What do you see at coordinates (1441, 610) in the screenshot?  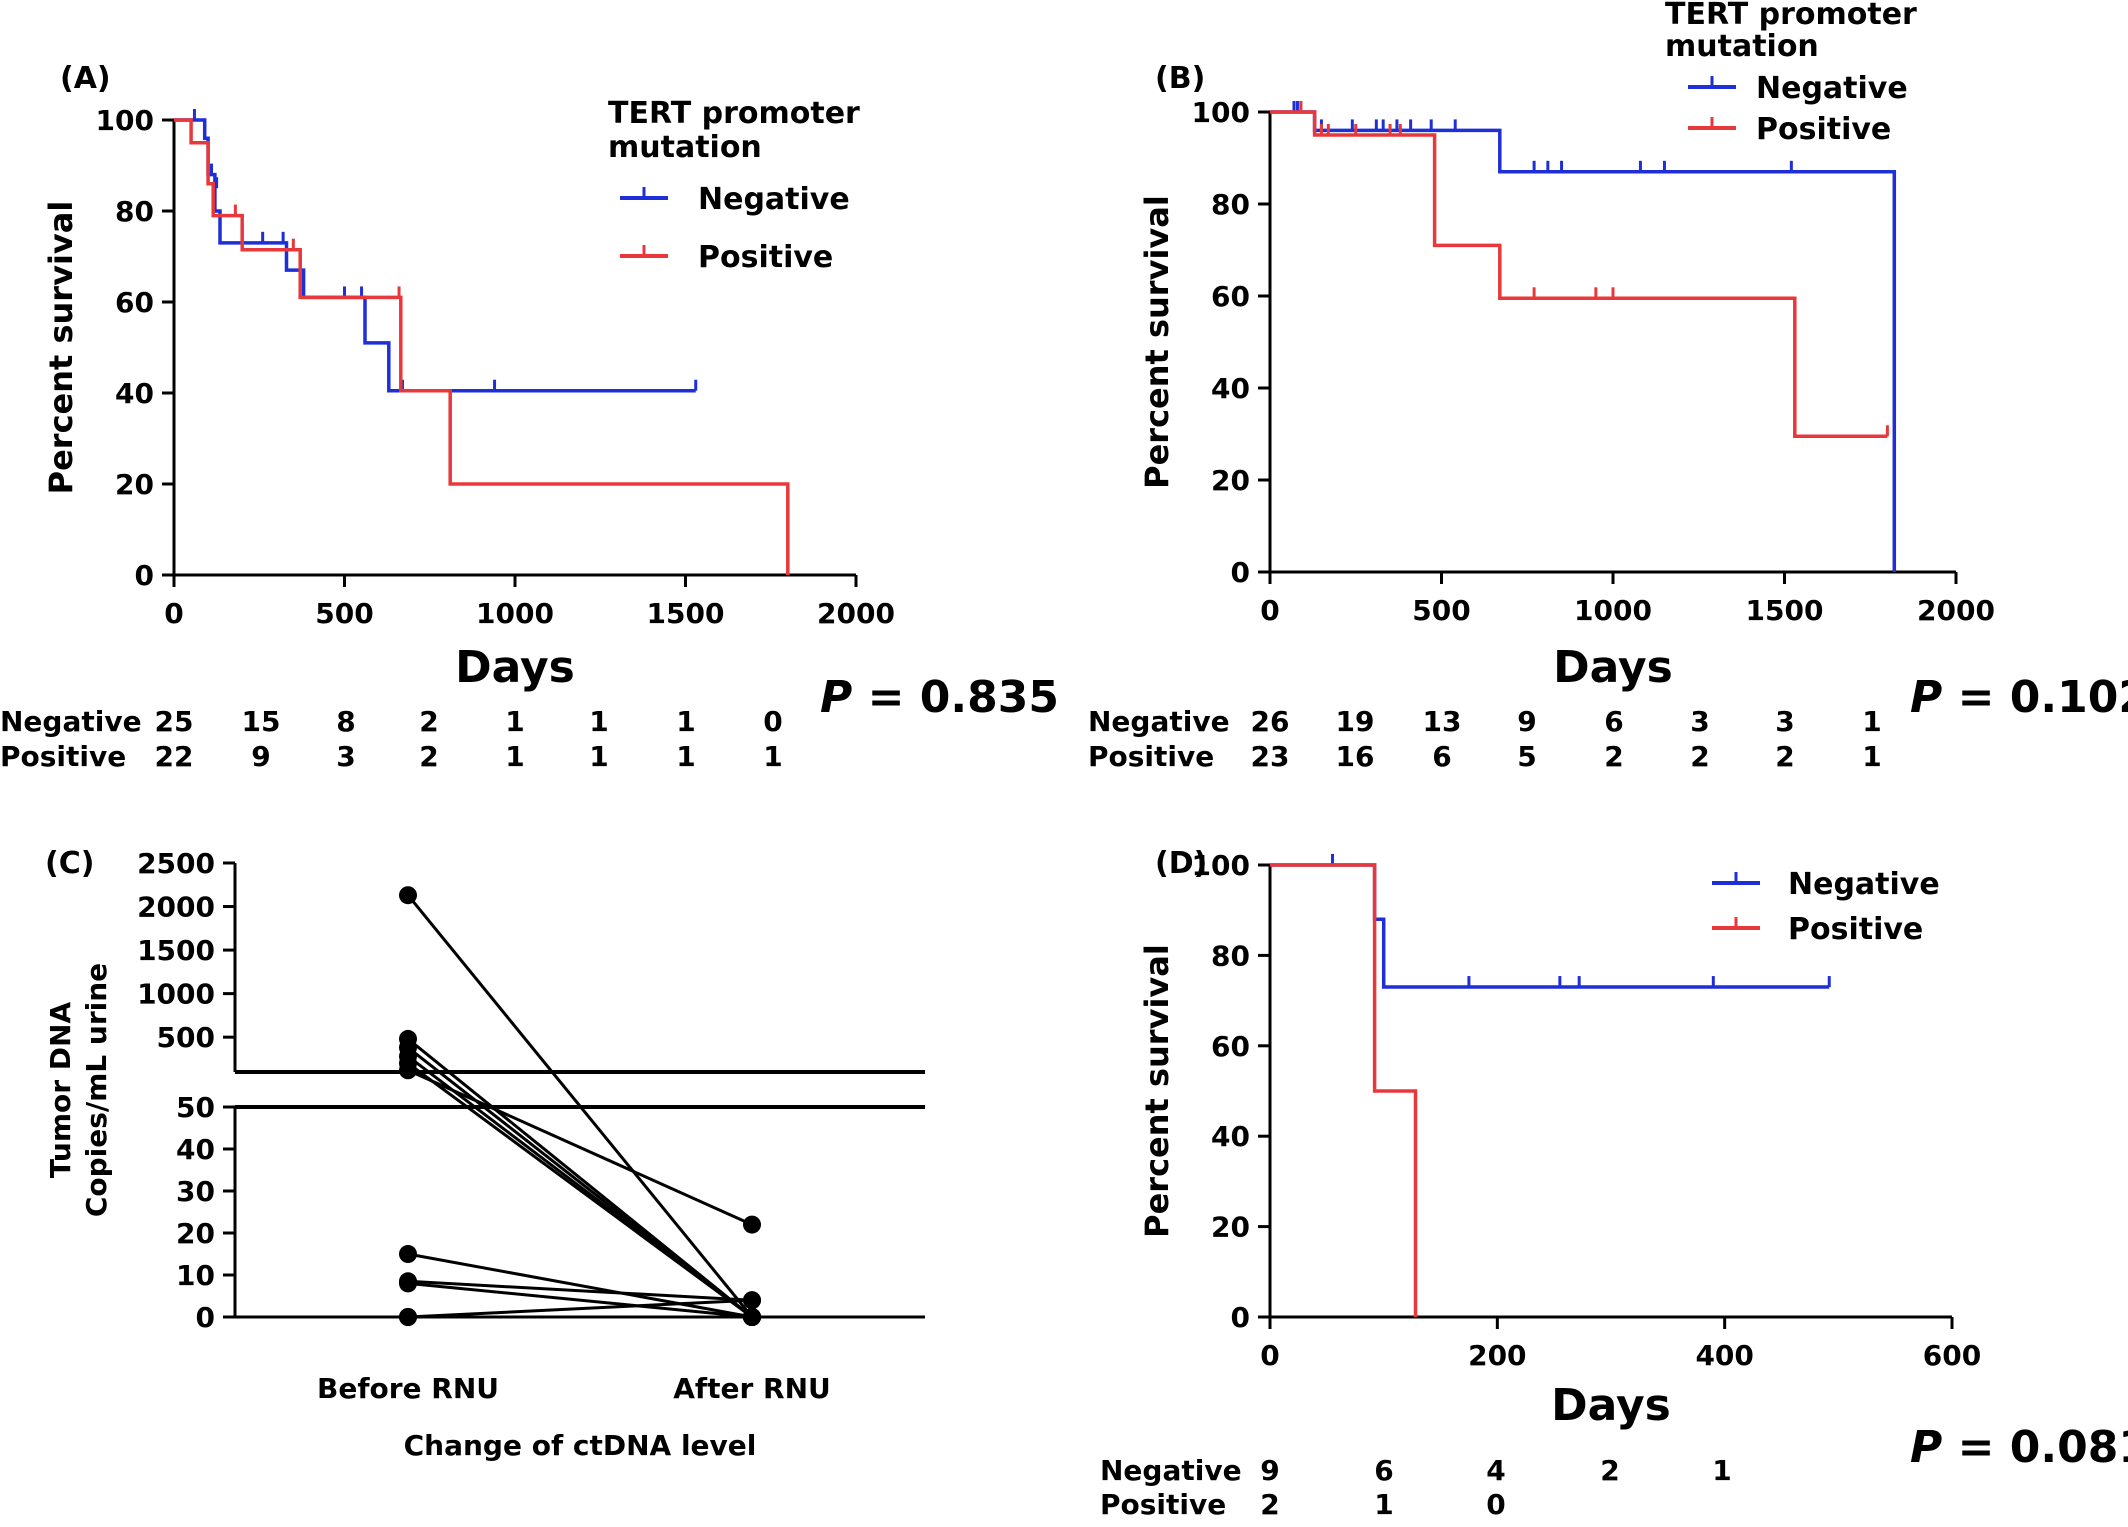 I see `x-tick-label: 500` at bounding box center [1441, 610].